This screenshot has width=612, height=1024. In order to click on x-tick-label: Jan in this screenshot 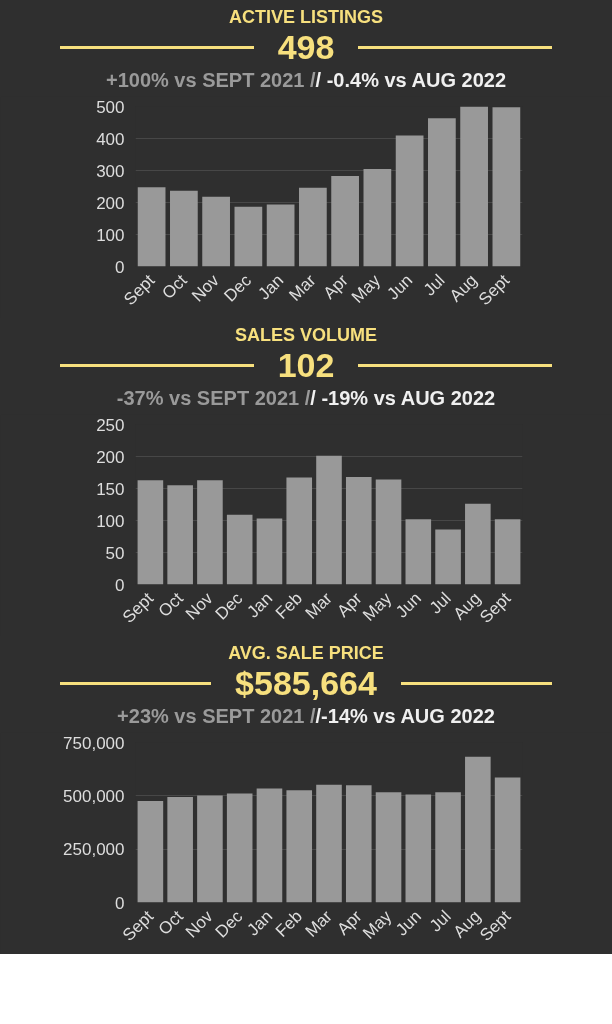, I will do `click(271, 287)`.